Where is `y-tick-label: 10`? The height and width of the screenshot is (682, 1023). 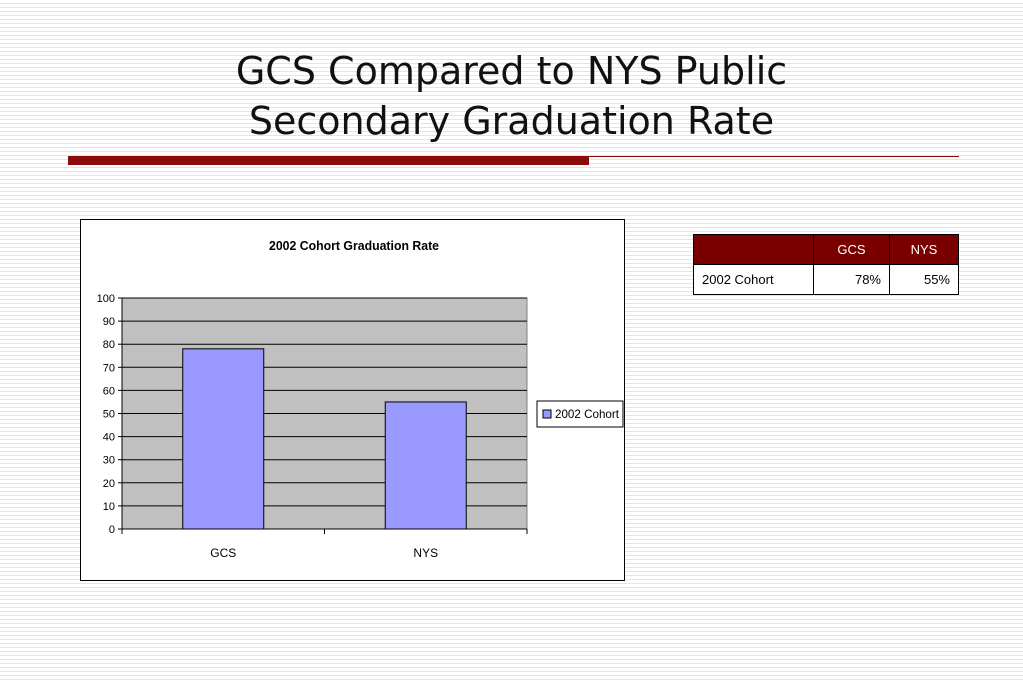 y-tick-label: 10 is located at coordinates (109, 507).